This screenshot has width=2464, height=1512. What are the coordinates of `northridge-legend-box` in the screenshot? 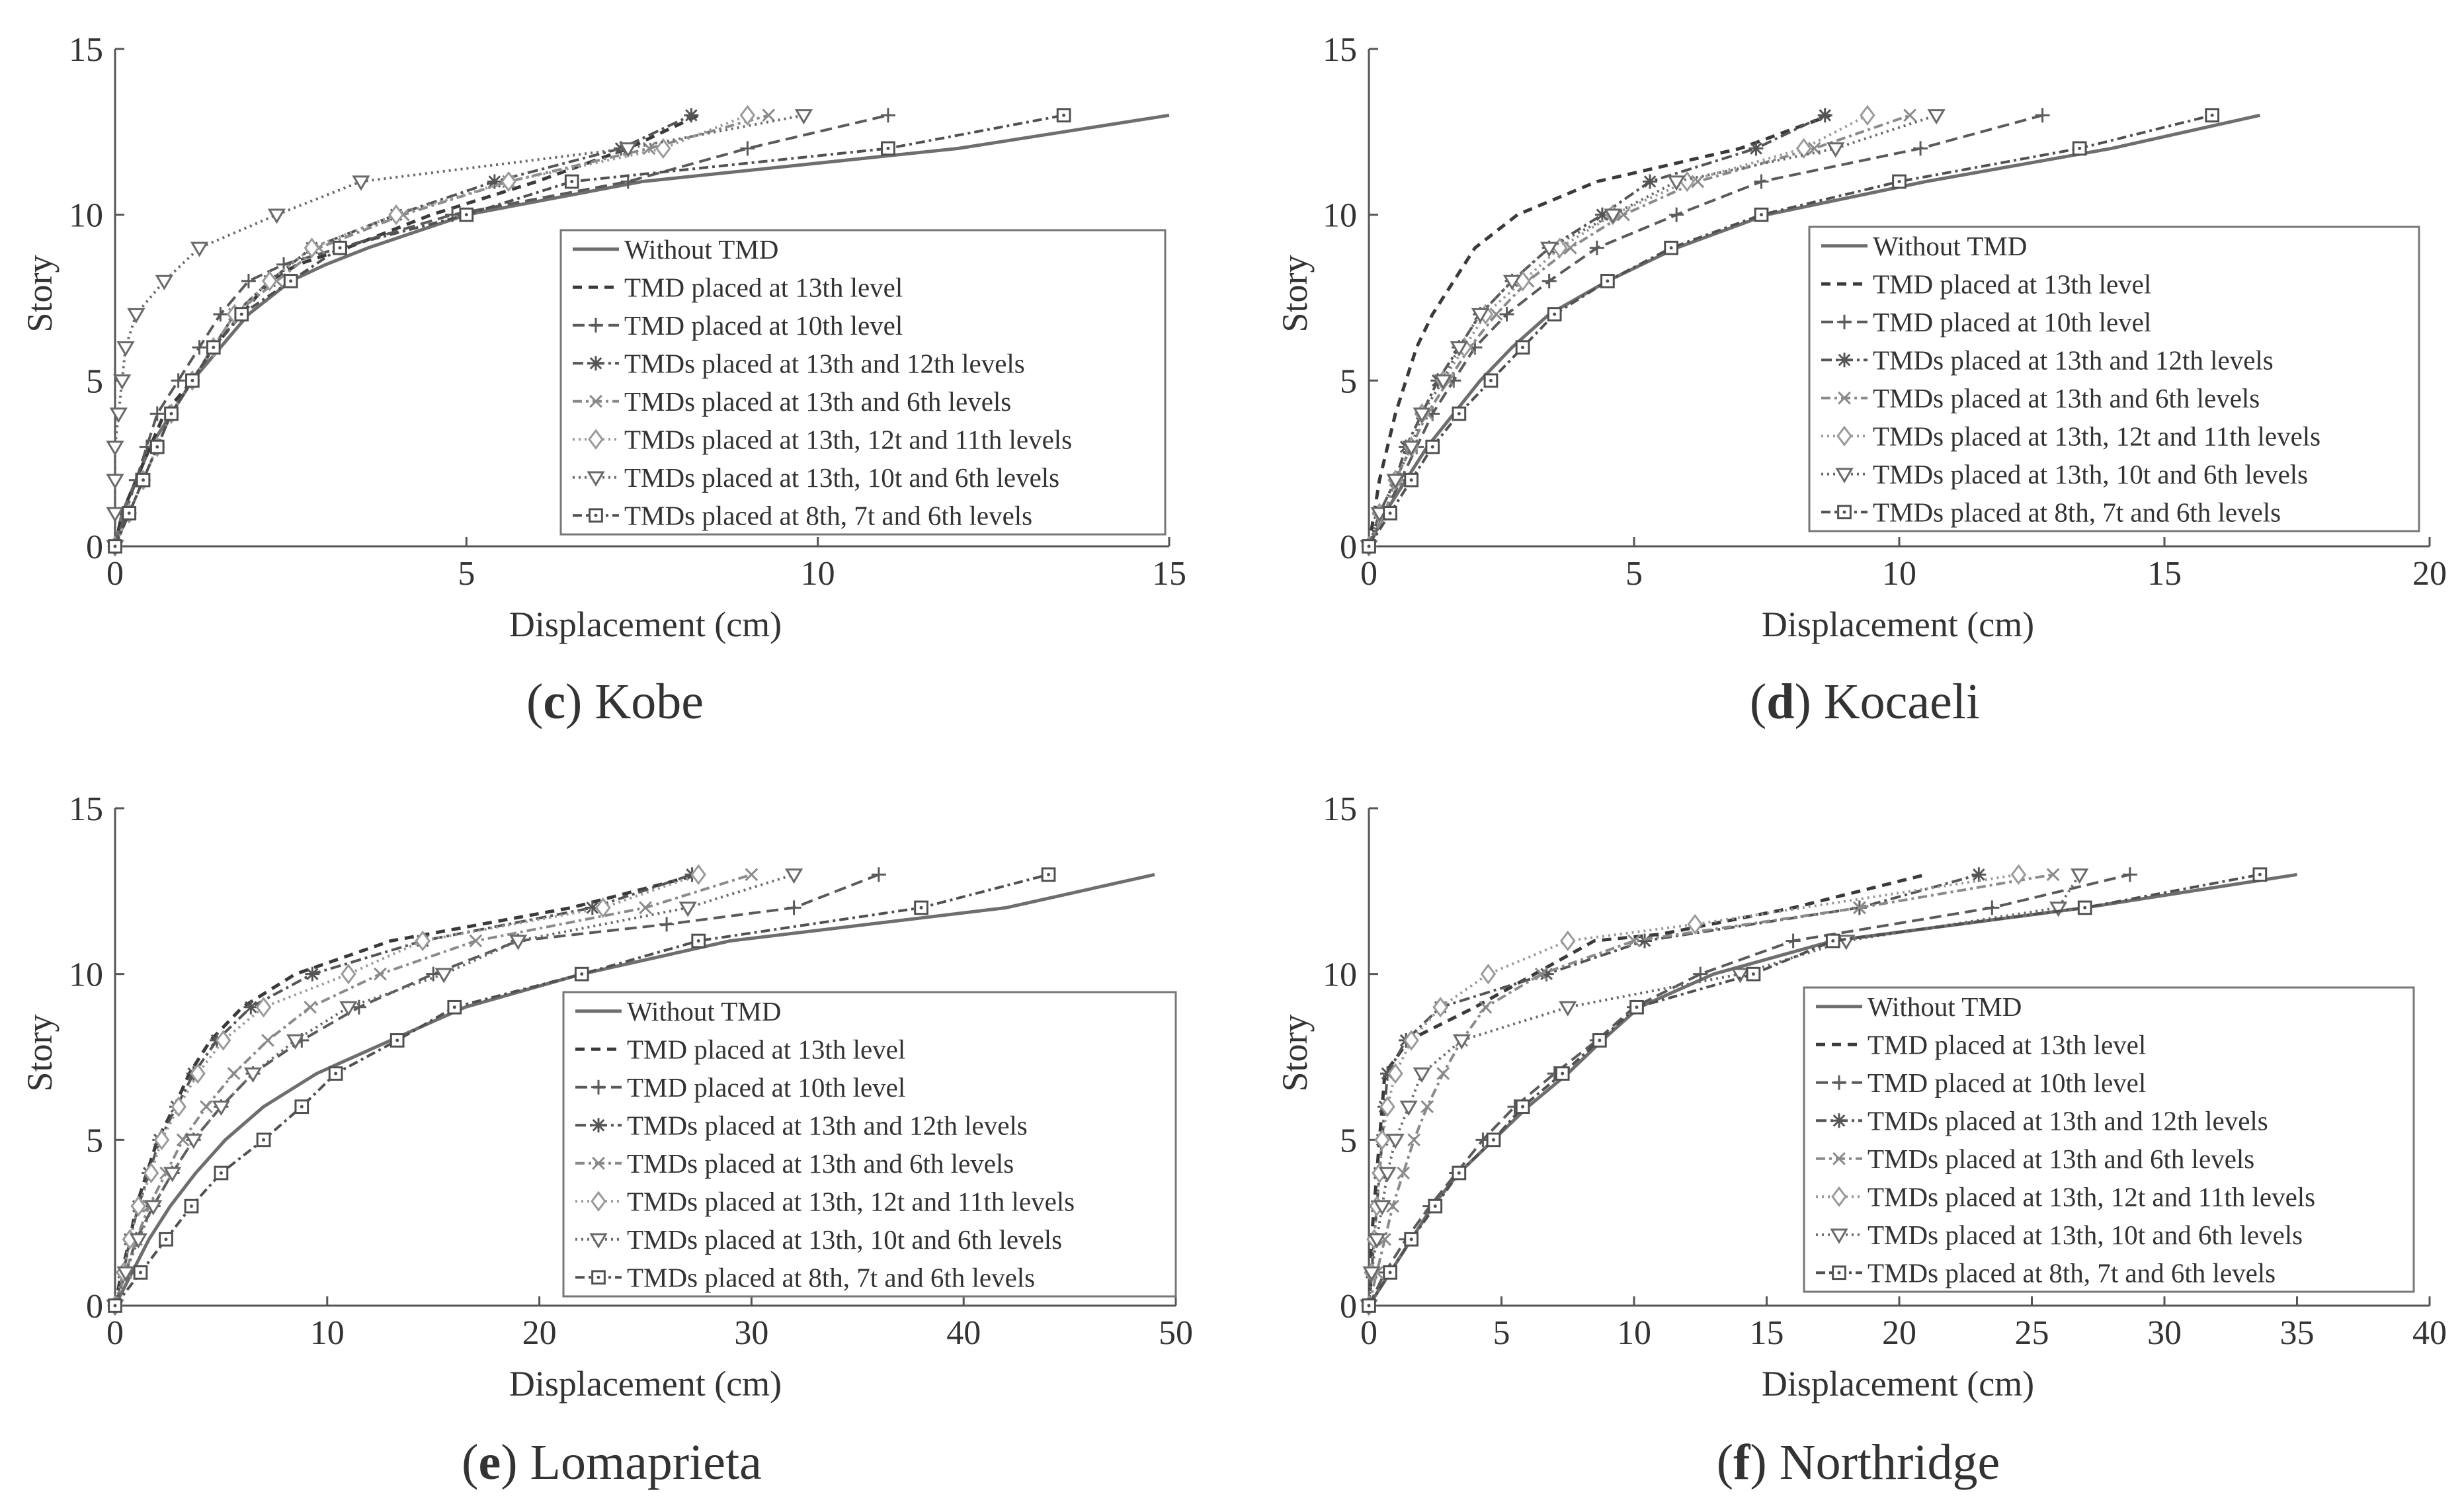 It's located at (2109, 1139).